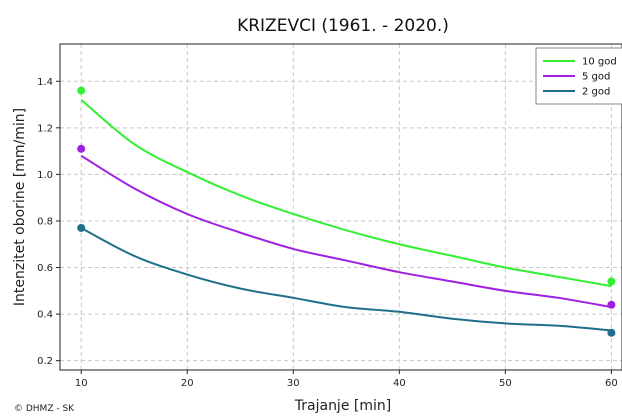  I want to click on y-tick-label: 1.4, so click(45, 82).